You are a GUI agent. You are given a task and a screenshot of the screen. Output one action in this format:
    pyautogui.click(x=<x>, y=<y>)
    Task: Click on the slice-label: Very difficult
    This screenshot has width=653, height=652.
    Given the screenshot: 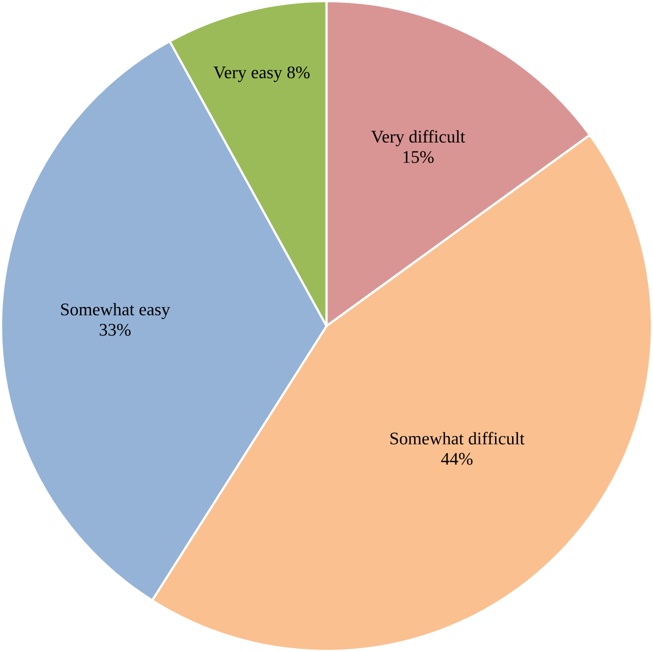 What is the action you would take?
    pyautogui.click(x=418, y=138)
    